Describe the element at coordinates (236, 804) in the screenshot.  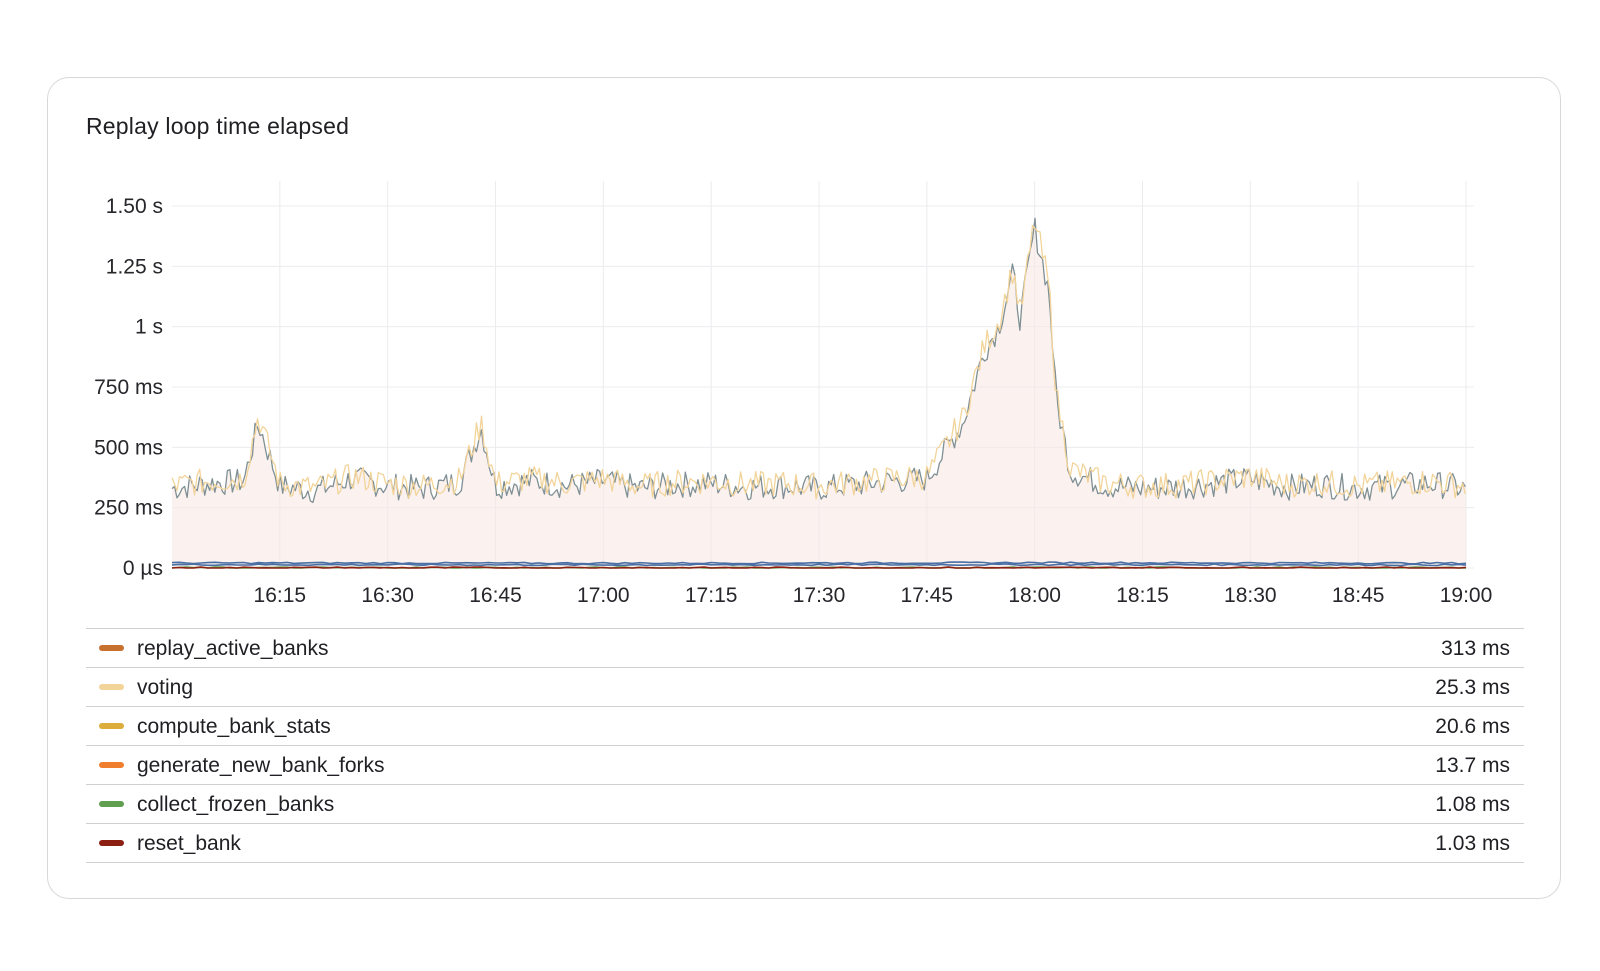
I see `legend-series-name: collect_frozen_banks` at that location.